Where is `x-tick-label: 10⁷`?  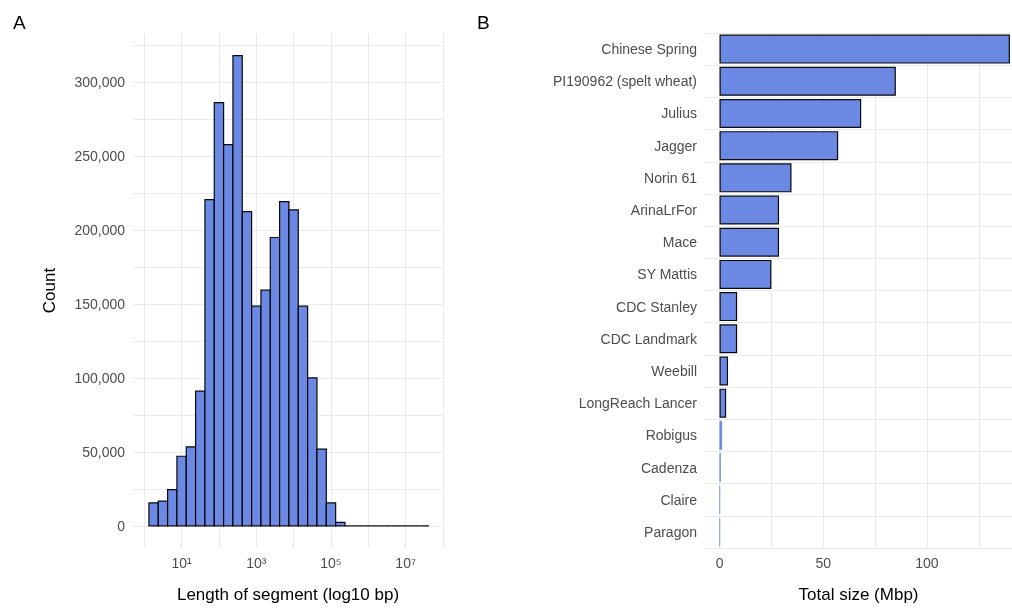 x-tick-label: 10⁷ is located at coordinates (405, 563).